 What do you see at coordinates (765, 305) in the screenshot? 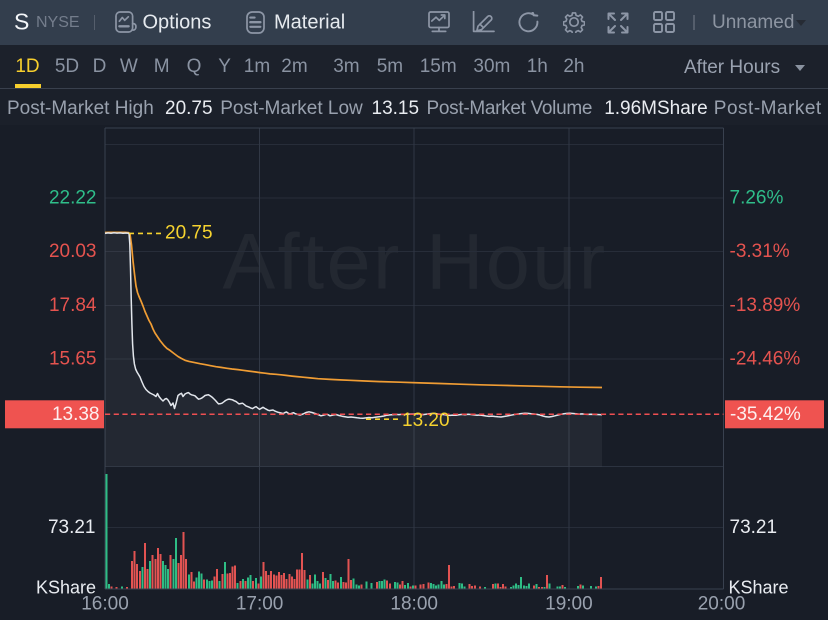
I see `svg-text: -13.89%` at bounding box center [765, 305].